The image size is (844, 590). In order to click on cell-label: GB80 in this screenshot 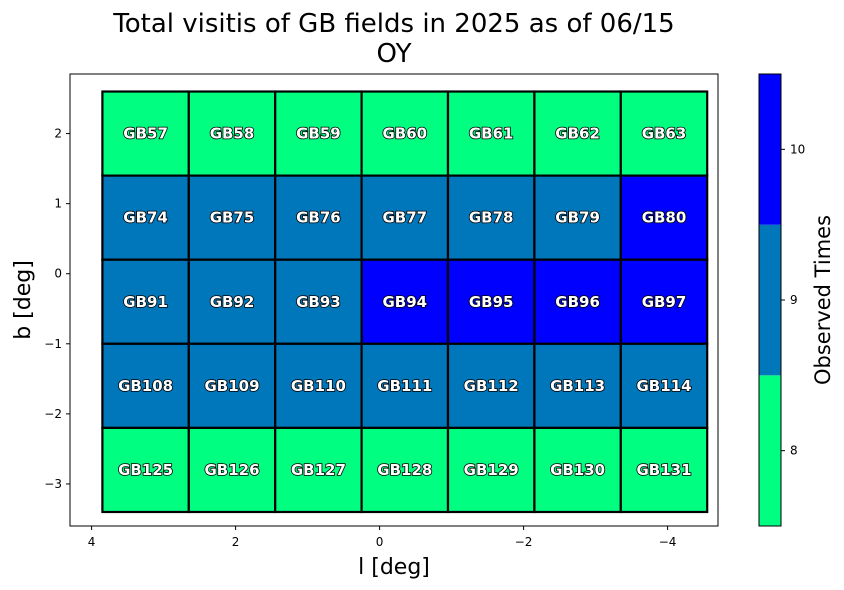, I will do `click(664, 218)`.